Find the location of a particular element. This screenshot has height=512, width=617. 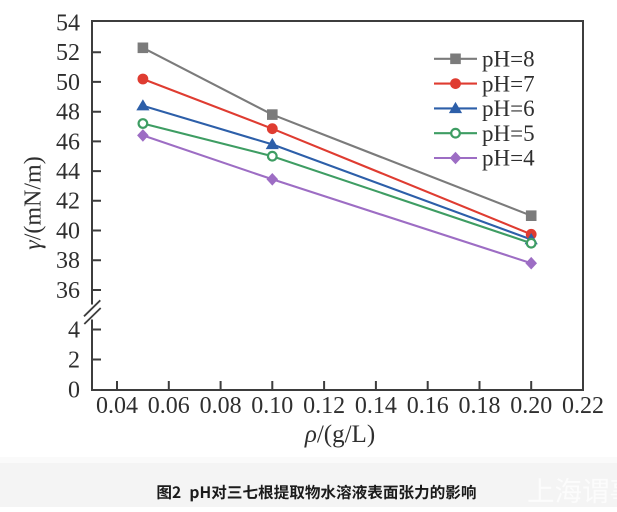

svg-text: 46 is located at coordinates (68, 142).